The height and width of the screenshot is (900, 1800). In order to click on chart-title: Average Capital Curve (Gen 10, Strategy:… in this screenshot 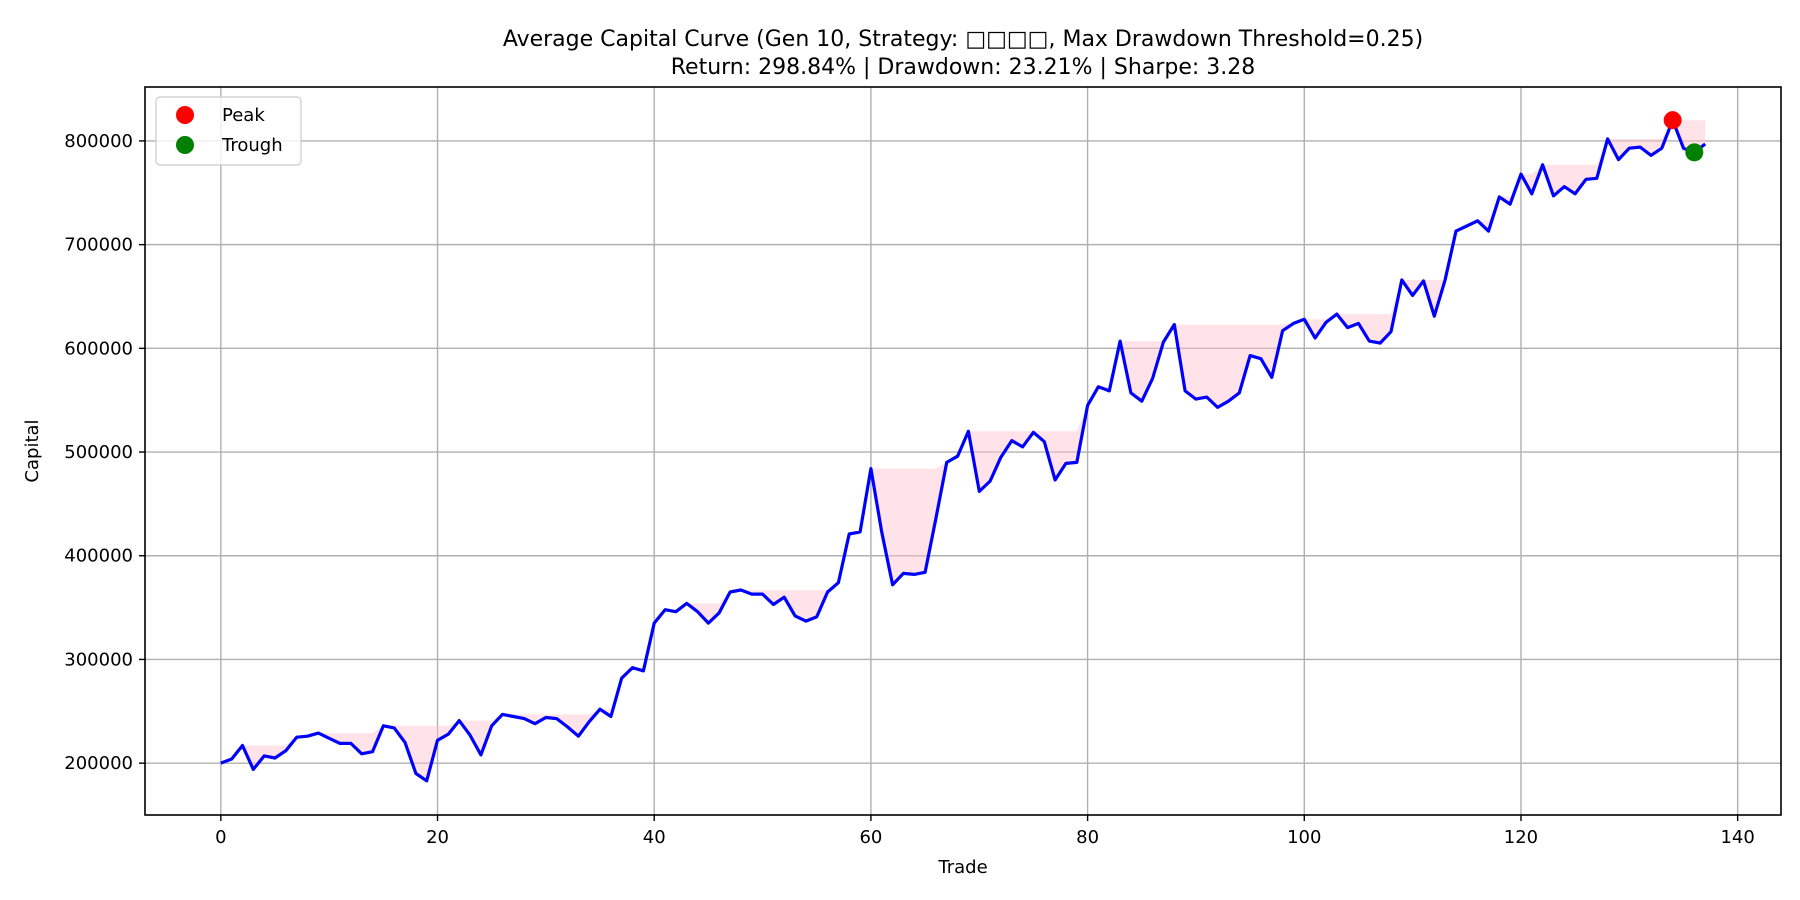, I will do `click(963, 39)`.